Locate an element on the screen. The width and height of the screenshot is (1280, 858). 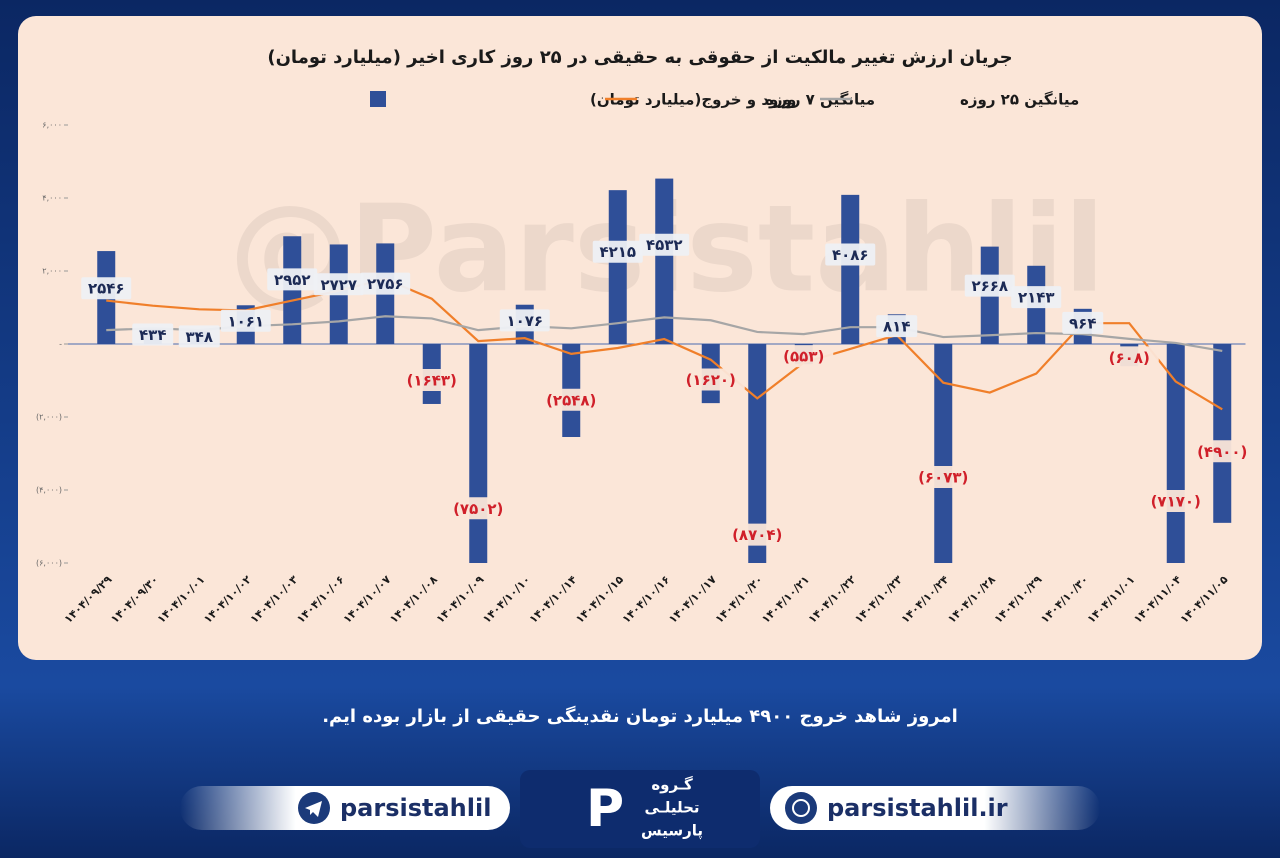
value-label: ۱۰۷۶ is located at coordinates (524, 321).